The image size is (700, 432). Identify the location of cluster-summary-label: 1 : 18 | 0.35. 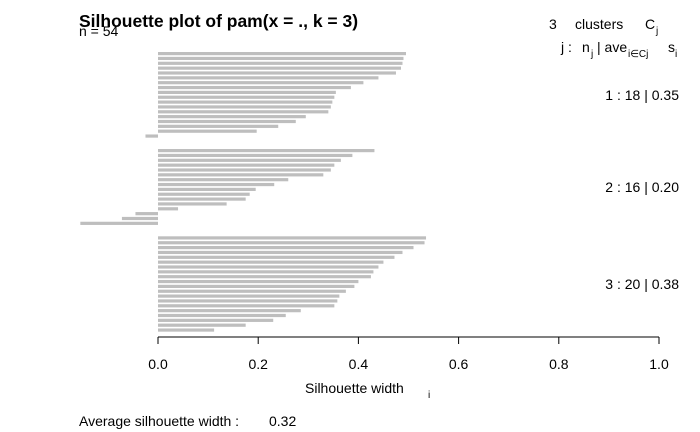
(642, 95).